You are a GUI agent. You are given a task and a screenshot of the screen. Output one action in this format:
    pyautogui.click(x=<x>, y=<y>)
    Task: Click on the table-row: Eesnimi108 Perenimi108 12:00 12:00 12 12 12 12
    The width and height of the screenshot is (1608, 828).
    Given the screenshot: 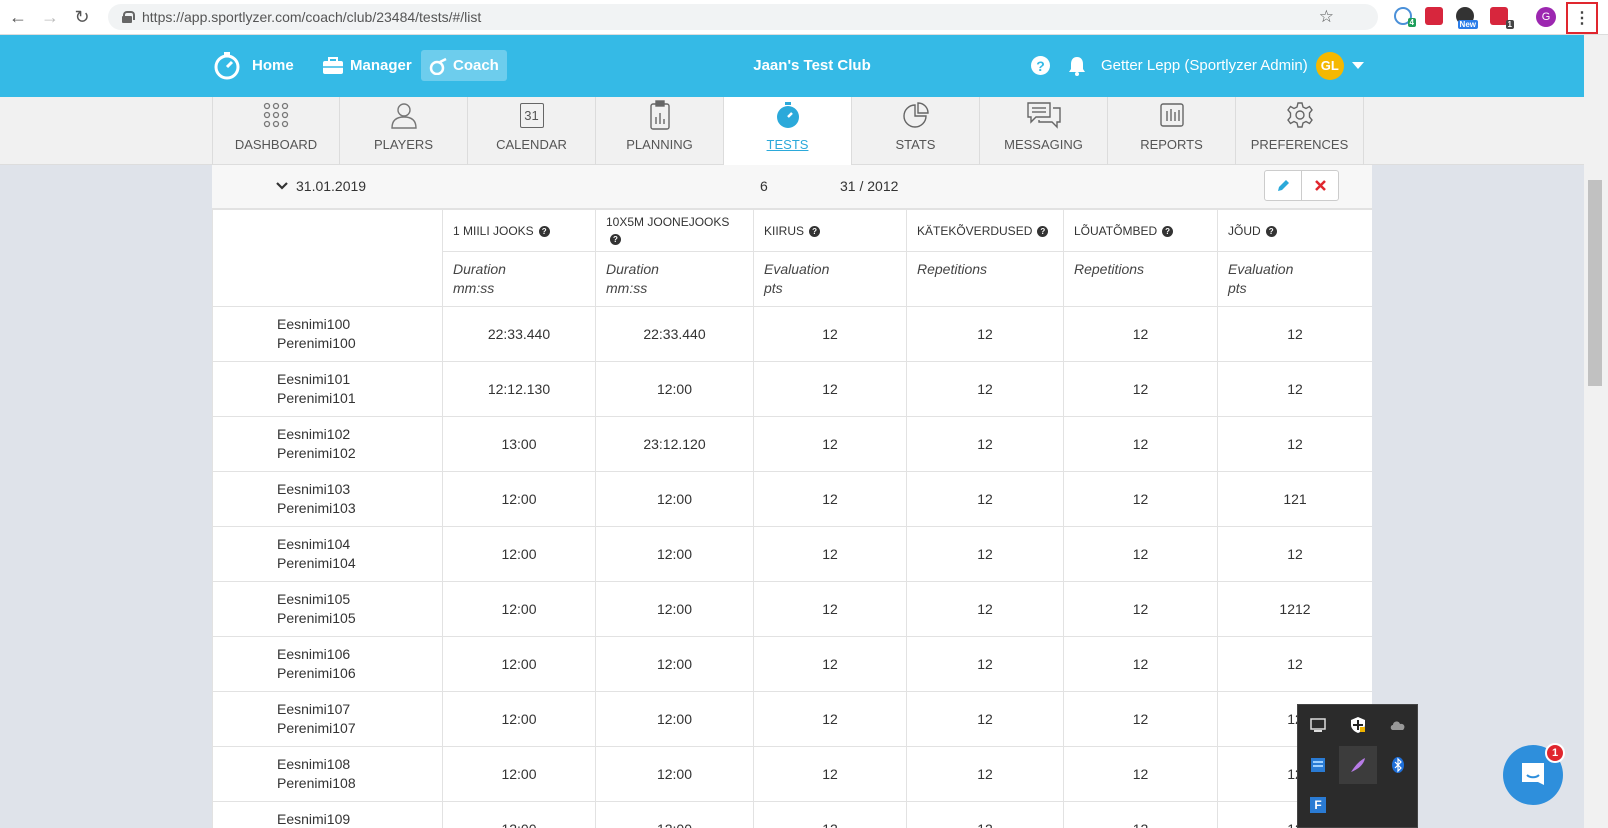 What is the action you would take?
    pyautogui.click(x=792, y=774)
    